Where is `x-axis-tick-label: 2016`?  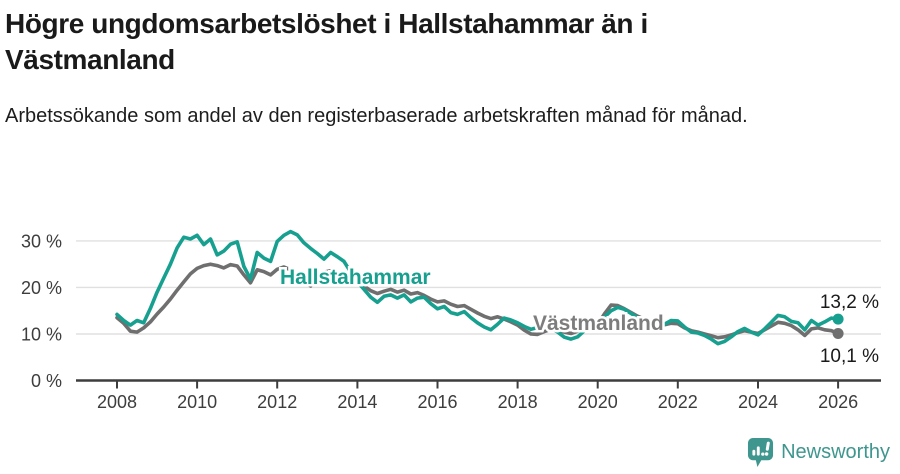
x-axis-tick-label: 2016 is located at coordinates (437, 402).